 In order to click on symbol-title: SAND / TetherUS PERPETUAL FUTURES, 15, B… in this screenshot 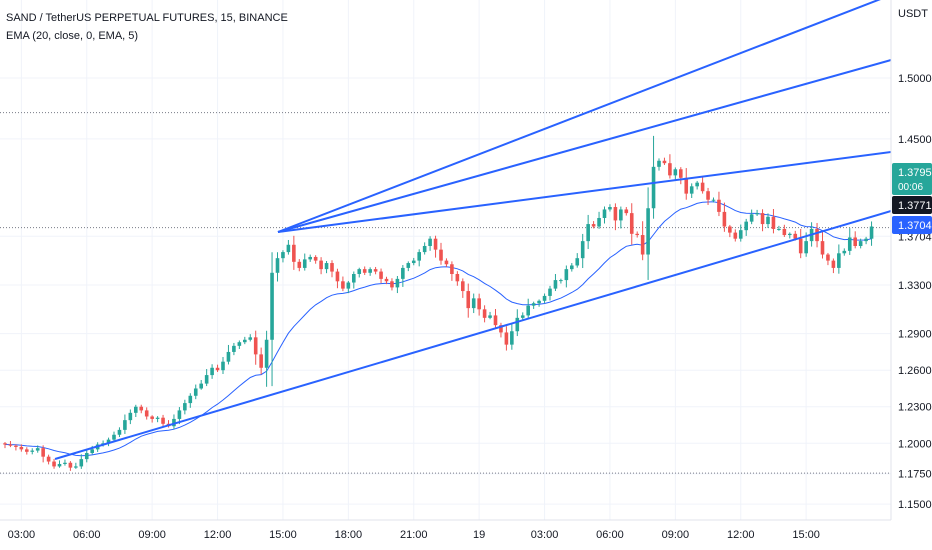, I will do `click(147, 18)`.